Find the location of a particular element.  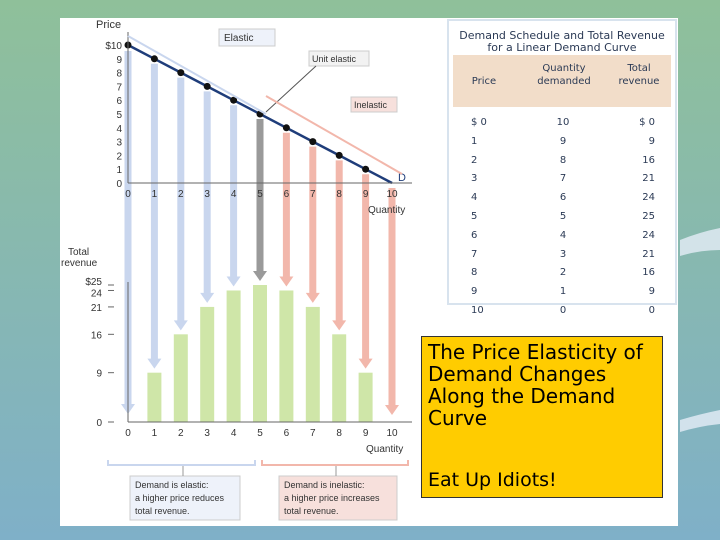

schedule-cell: $ 0 is located at coordinates (479, 122).